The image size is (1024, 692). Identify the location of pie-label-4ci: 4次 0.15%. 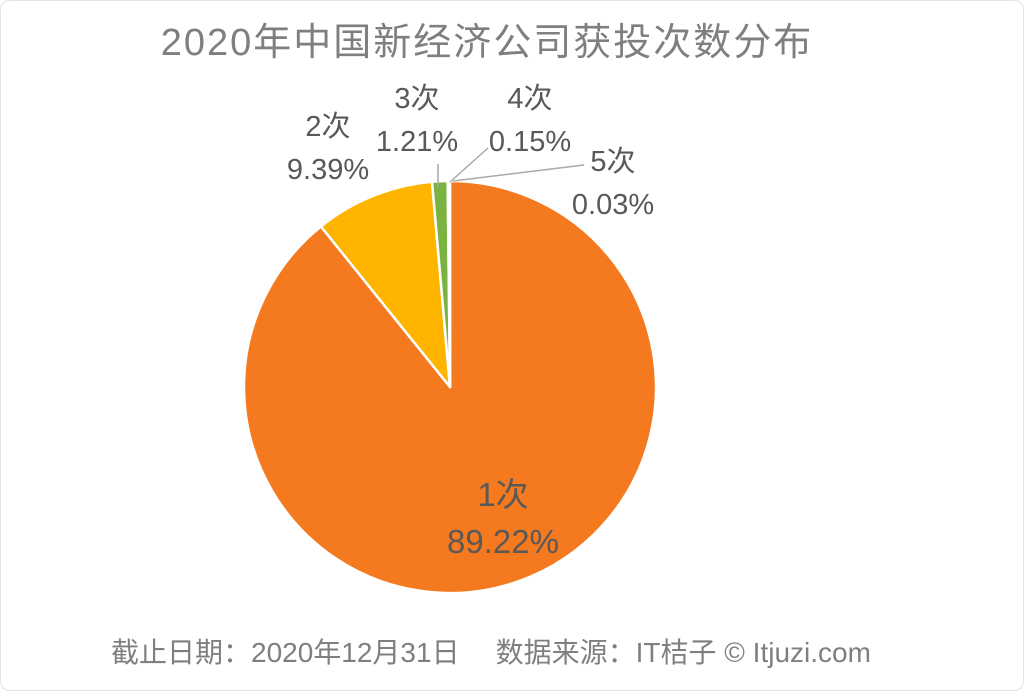
(530, 121).